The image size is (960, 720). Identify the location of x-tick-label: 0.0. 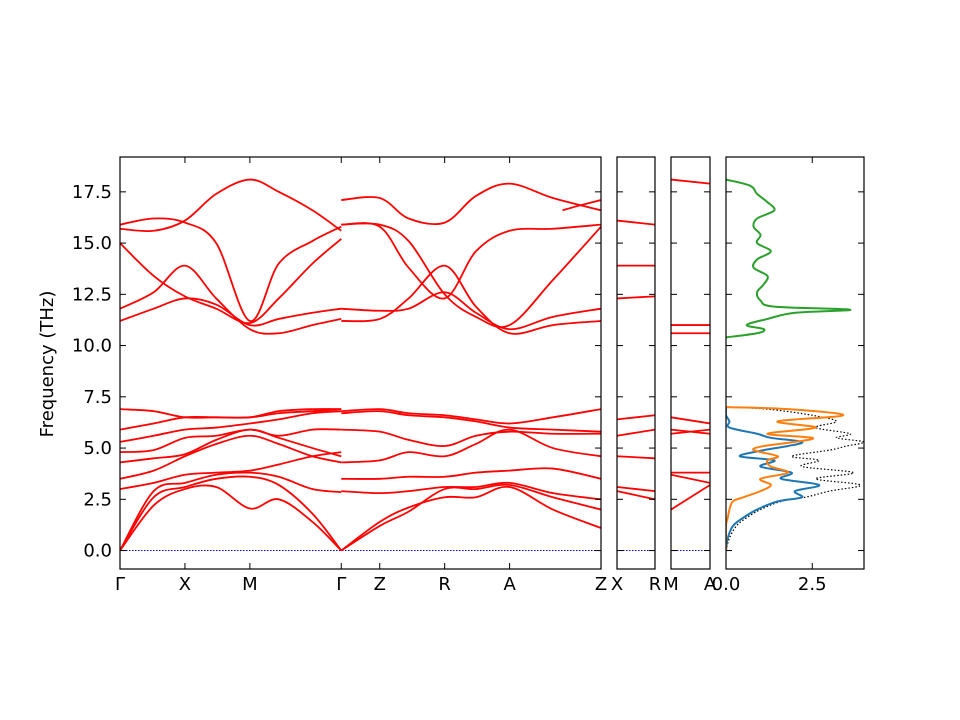
(726, 584).